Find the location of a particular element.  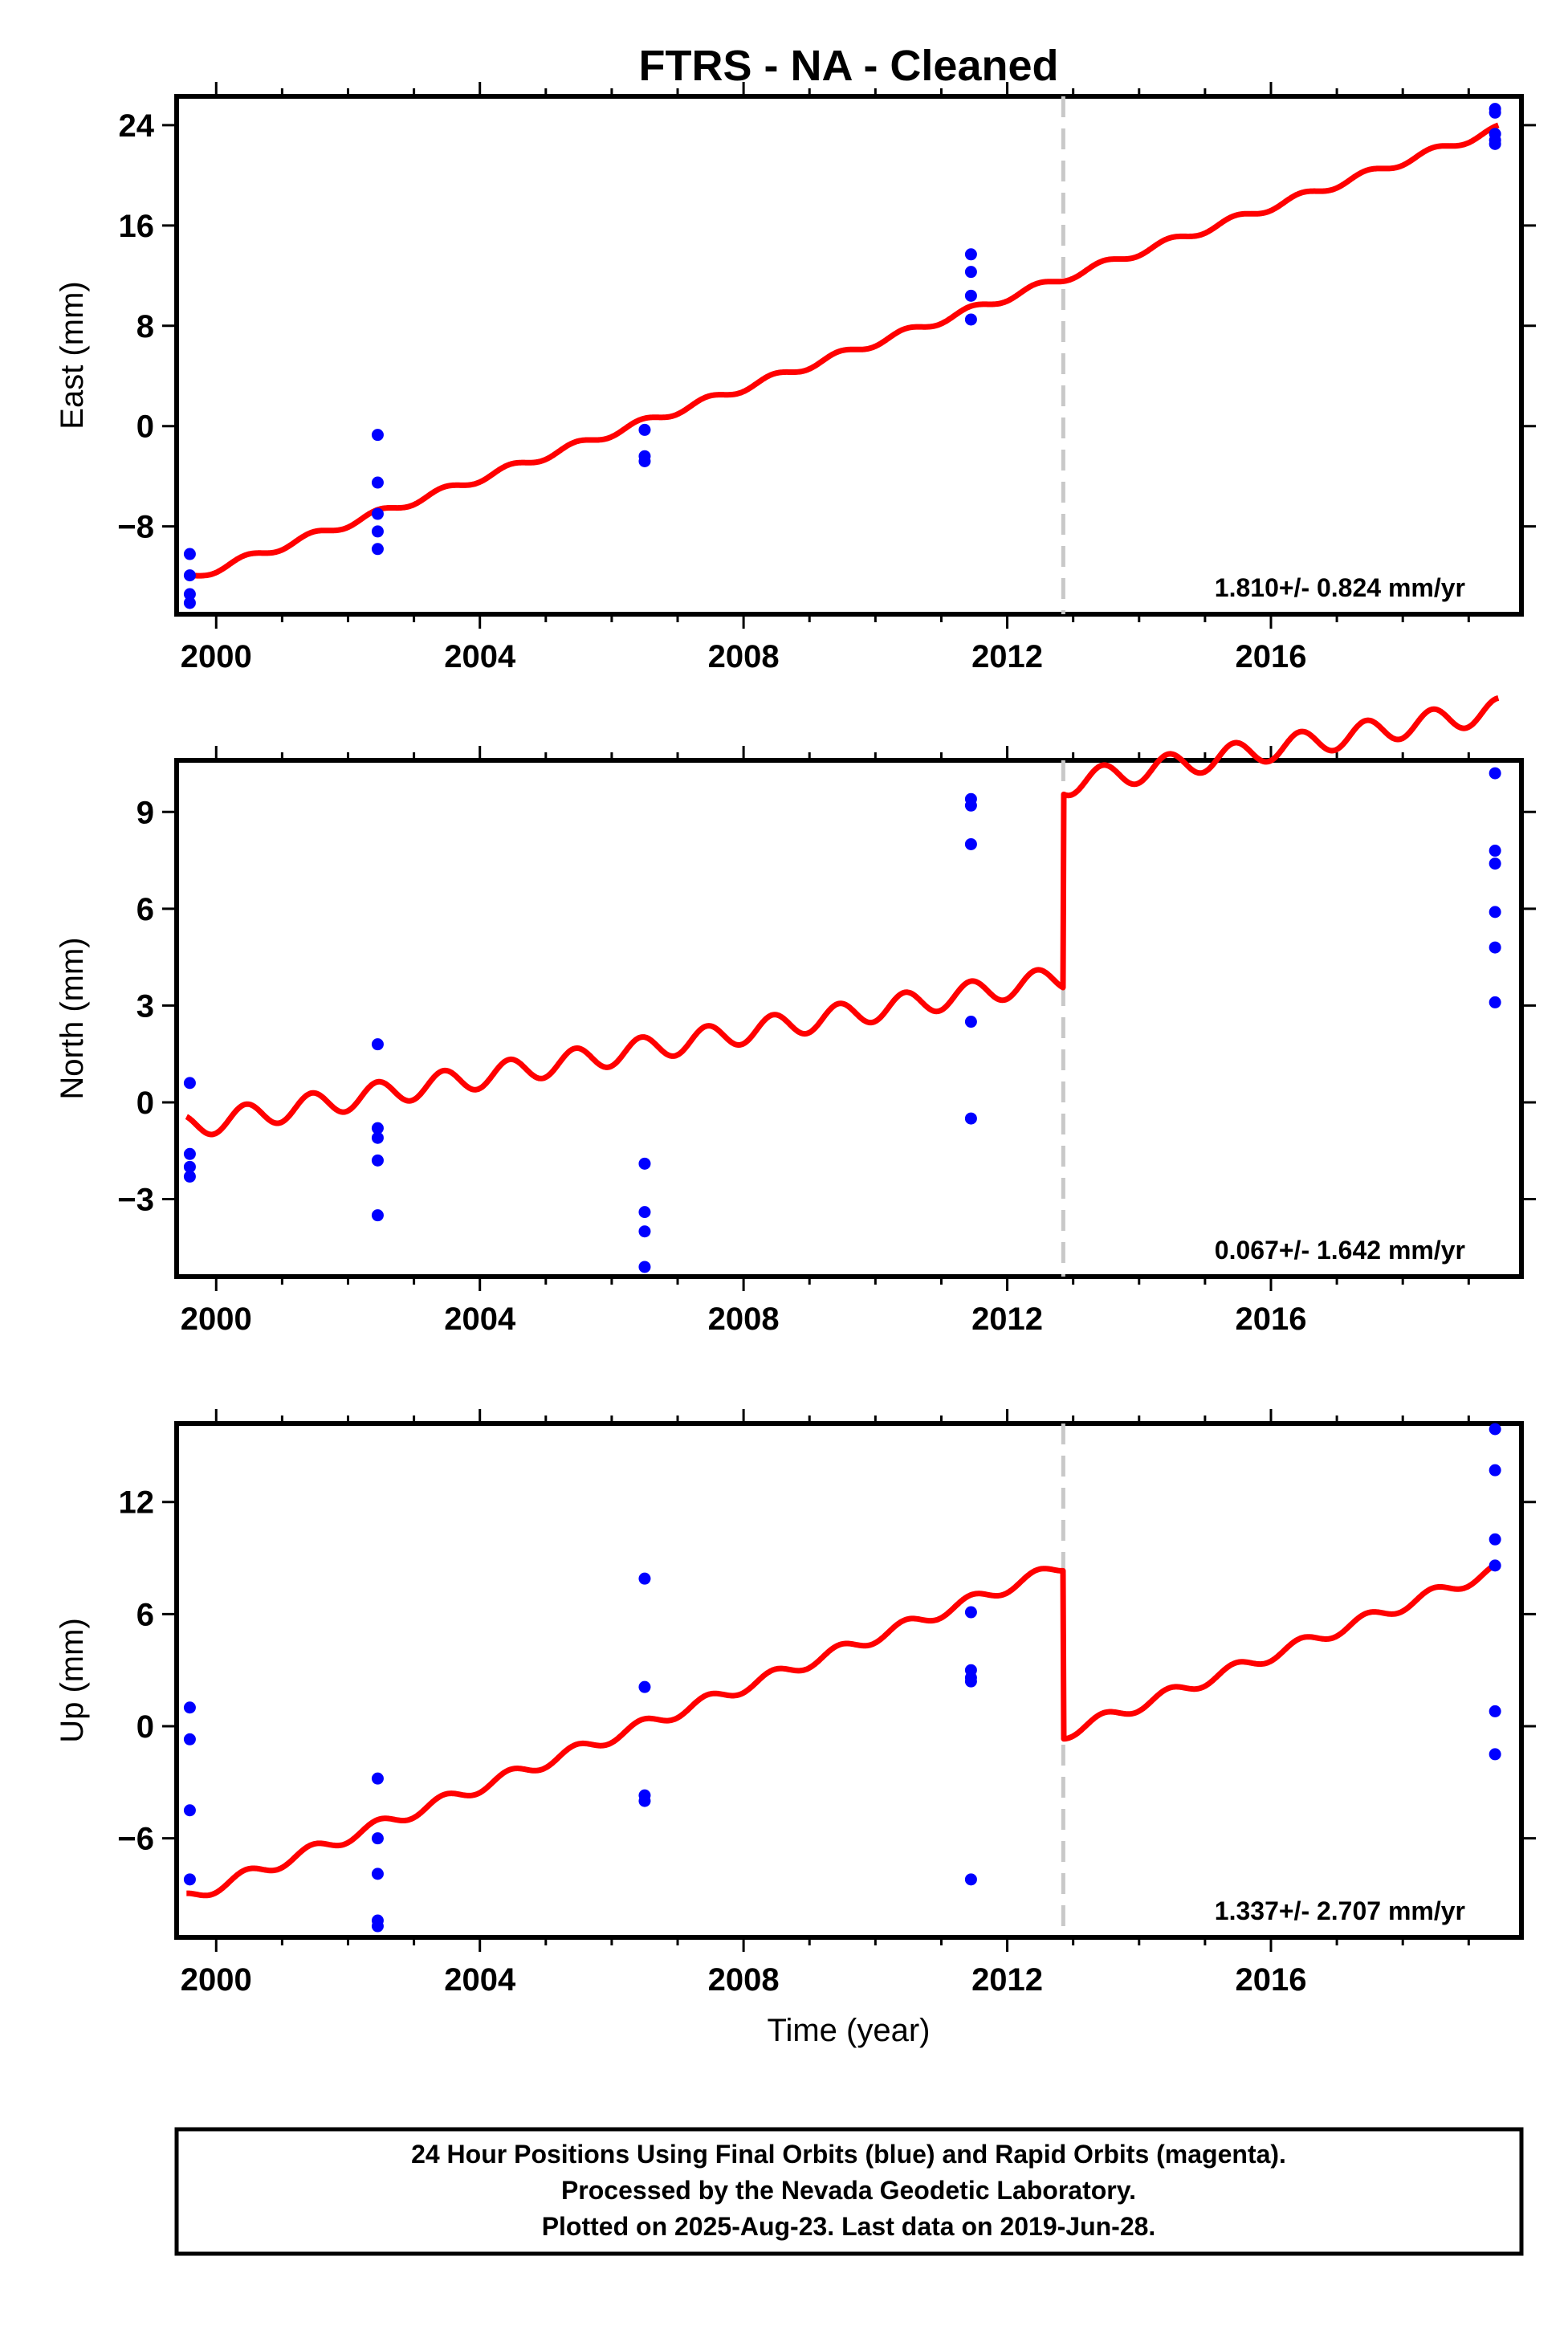

chart-title: FTRS - NA - Cleaned is located at coordinates (848, 66).